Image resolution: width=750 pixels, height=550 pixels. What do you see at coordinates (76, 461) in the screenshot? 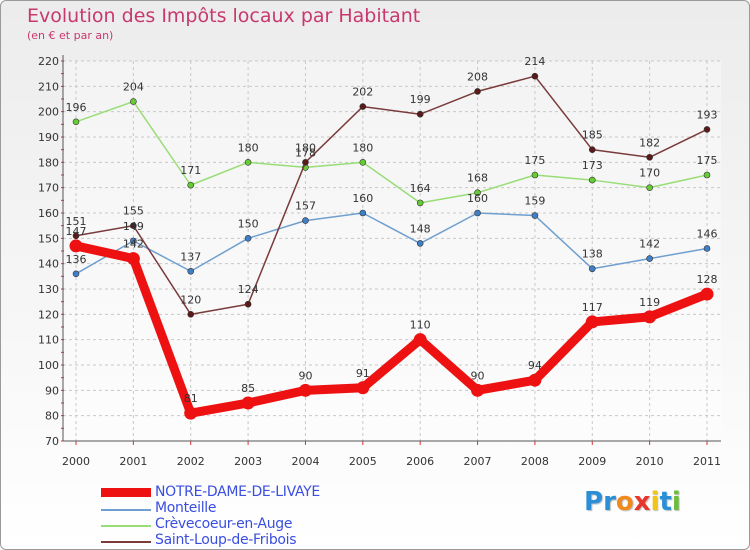
I see `x-tick-label: 2000` at bounding box center [76, 461].